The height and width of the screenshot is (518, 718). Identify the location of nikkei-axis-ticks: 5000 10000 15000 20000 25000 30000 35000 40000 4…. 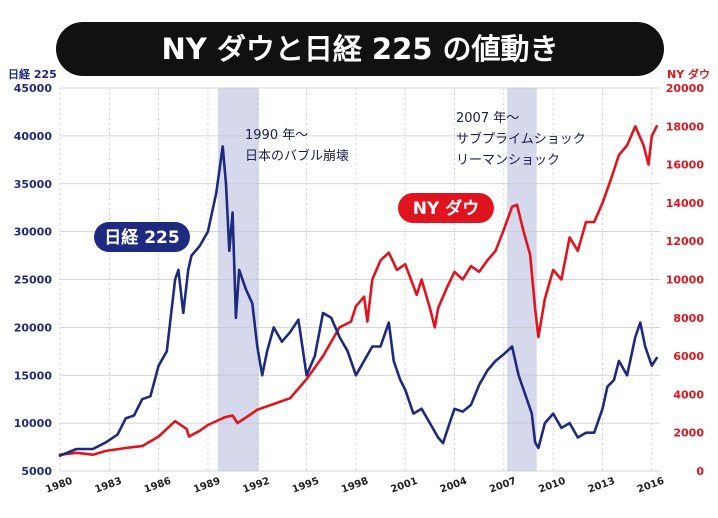
(33, 280).